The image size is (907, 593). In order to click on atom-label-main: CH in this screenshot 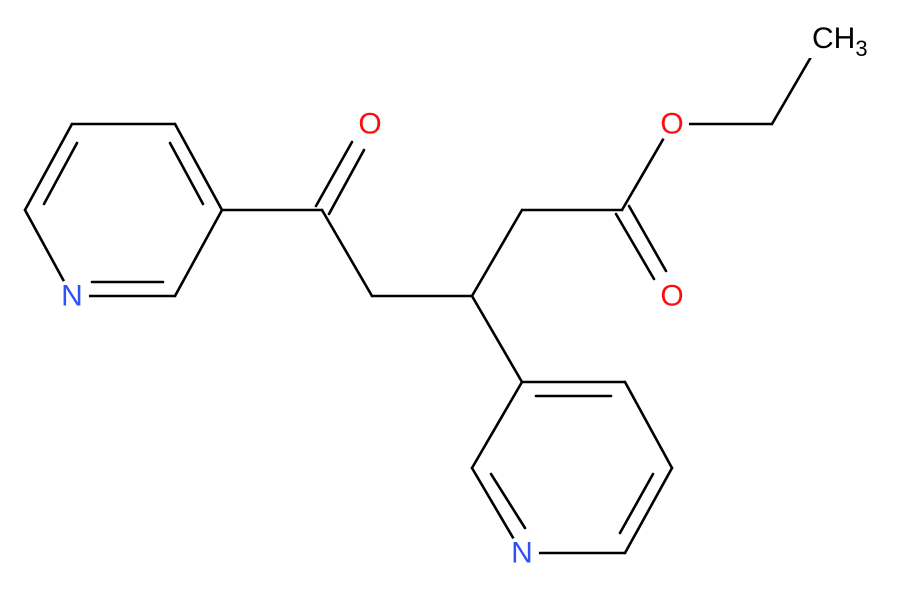, I will do `click(833, 38)`.